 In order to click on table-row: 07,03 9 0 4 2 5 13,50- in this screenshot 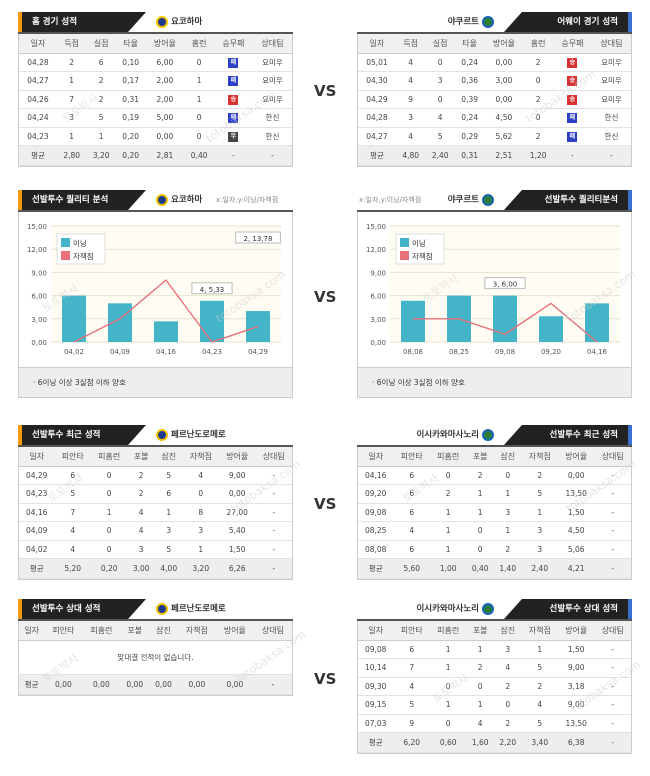, I will do `click(494, 723)`.